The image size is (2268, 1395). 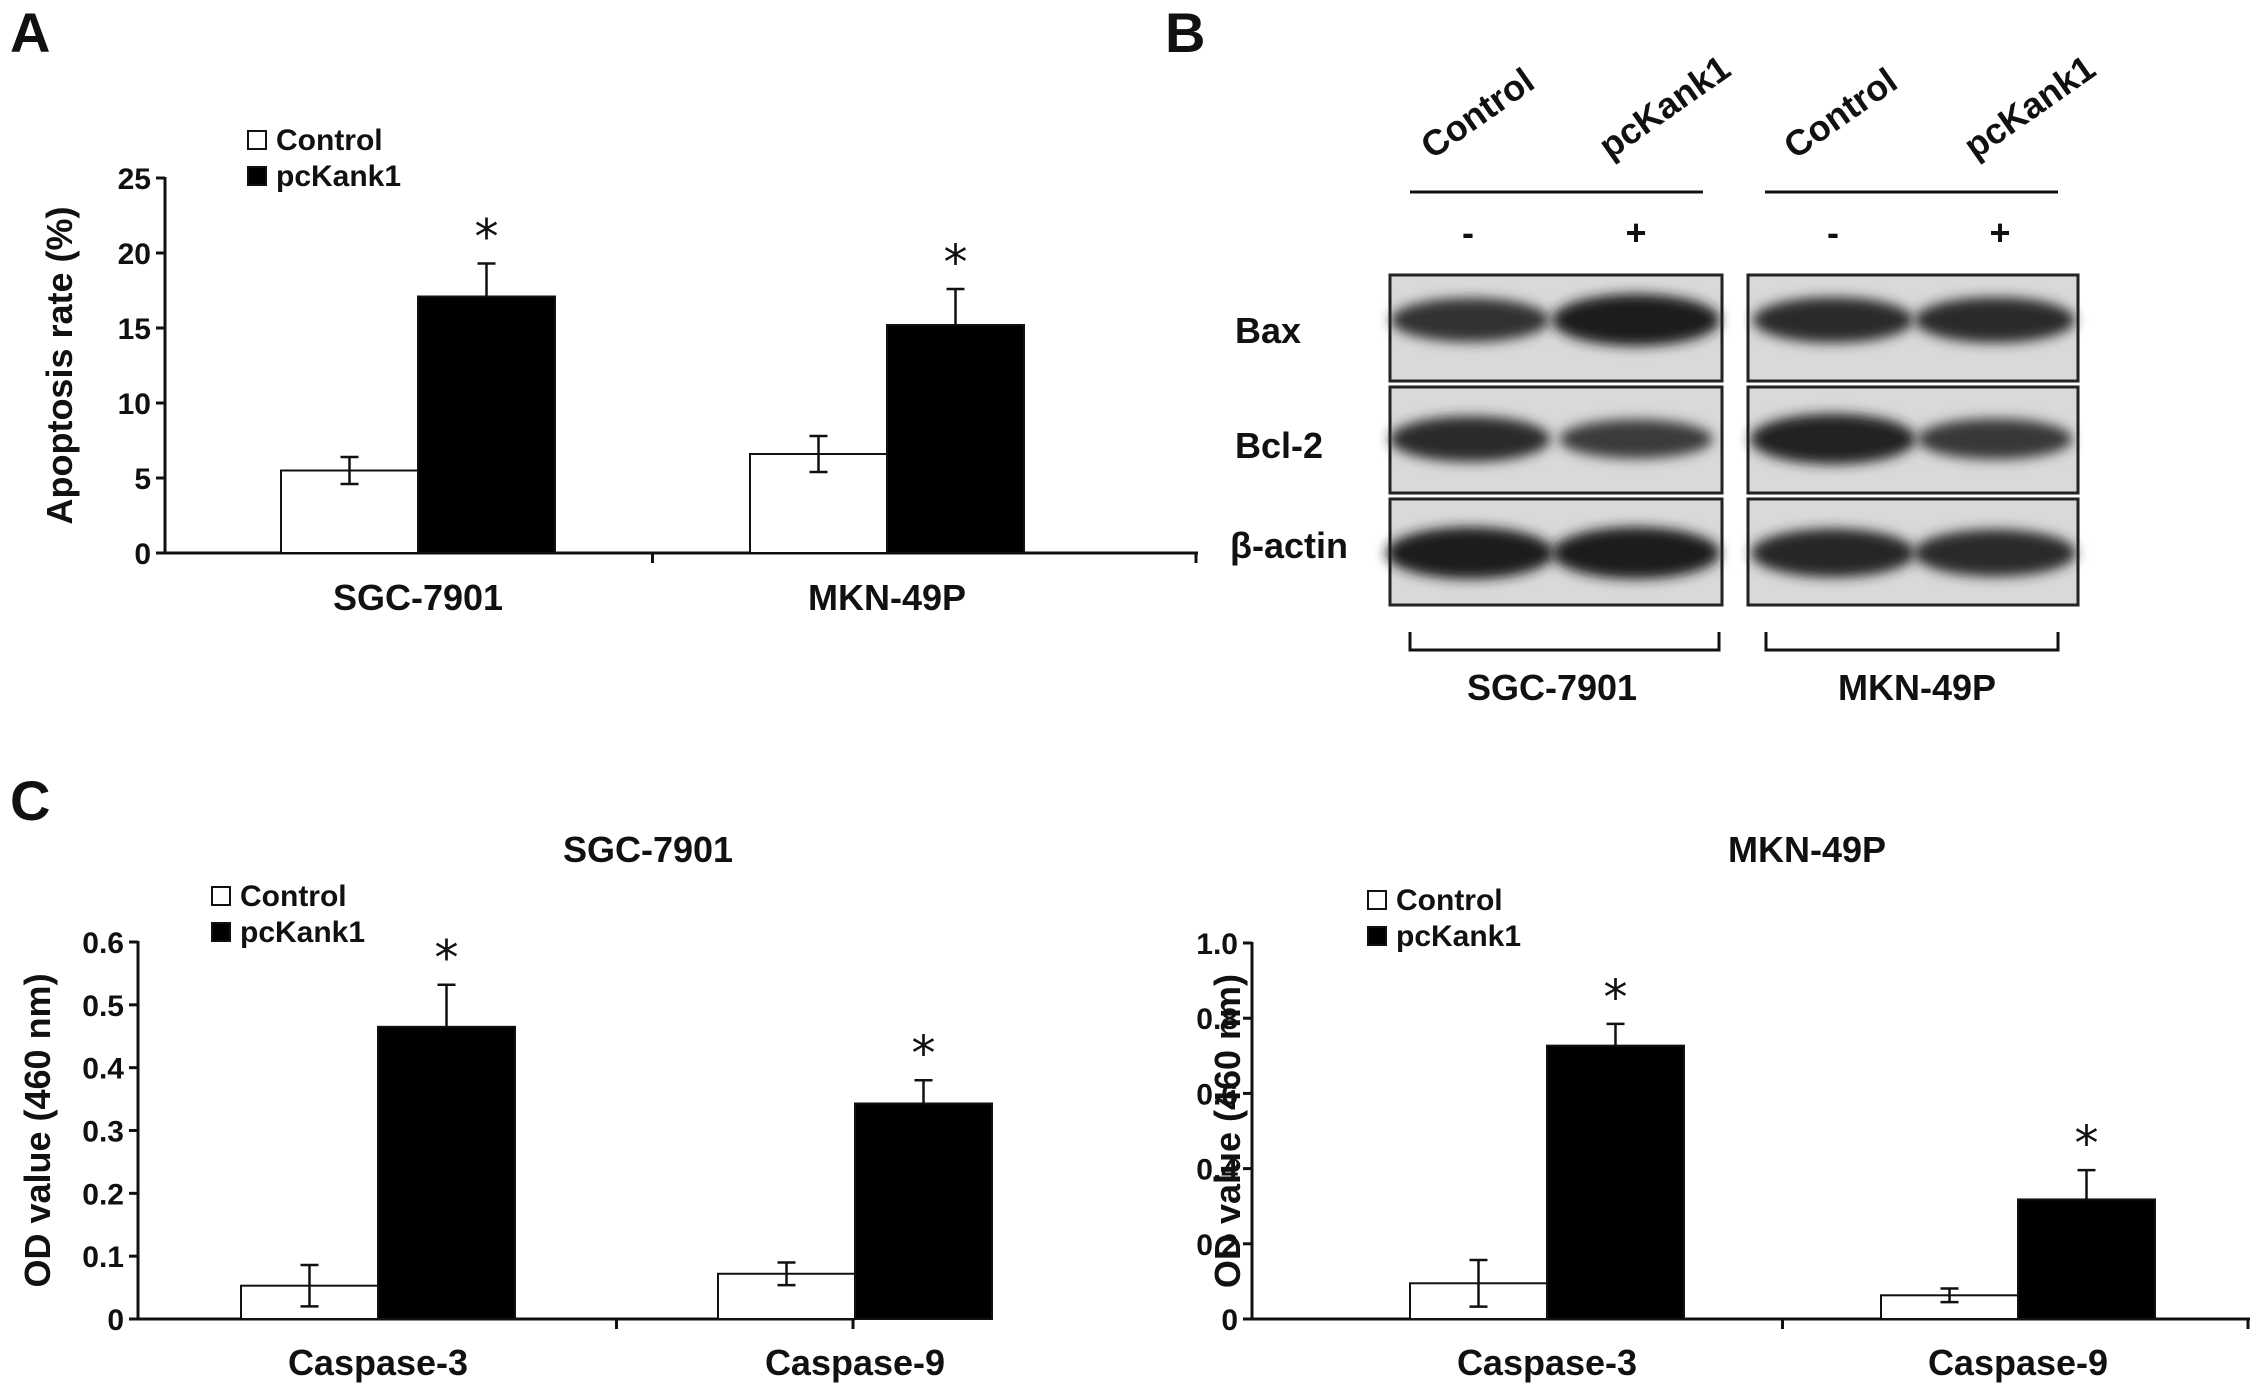 What do you see at coordinates (1458, 936) in the screenshot?
I see `c2-legend-label-pckank1: pcKank1` at bounding box center [1458, 936].